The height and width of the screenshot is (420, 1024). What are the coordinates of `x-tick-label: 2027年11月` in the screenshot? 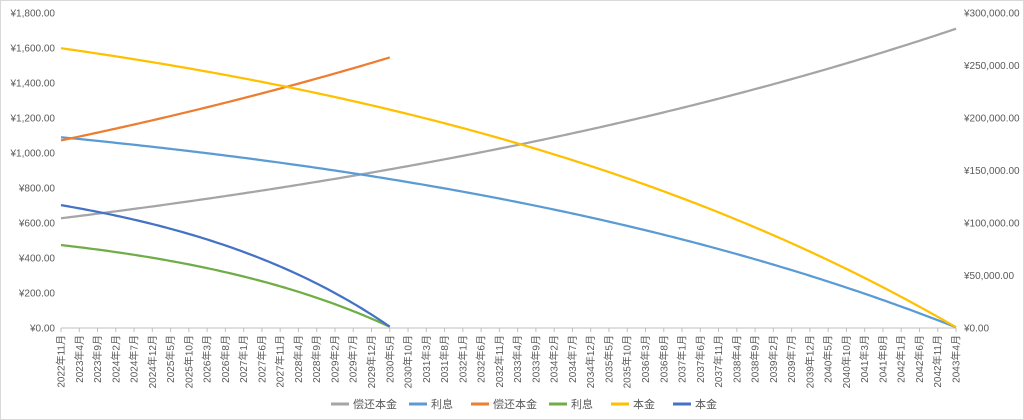 It's located at (280, 361).